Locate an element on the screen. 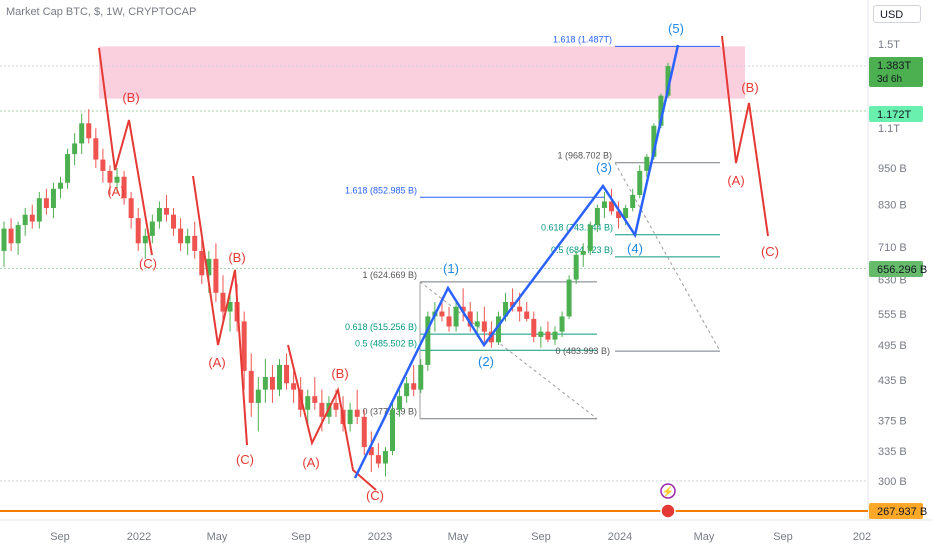  time-tick-label: 2022 is located at coordinates (139, 537).